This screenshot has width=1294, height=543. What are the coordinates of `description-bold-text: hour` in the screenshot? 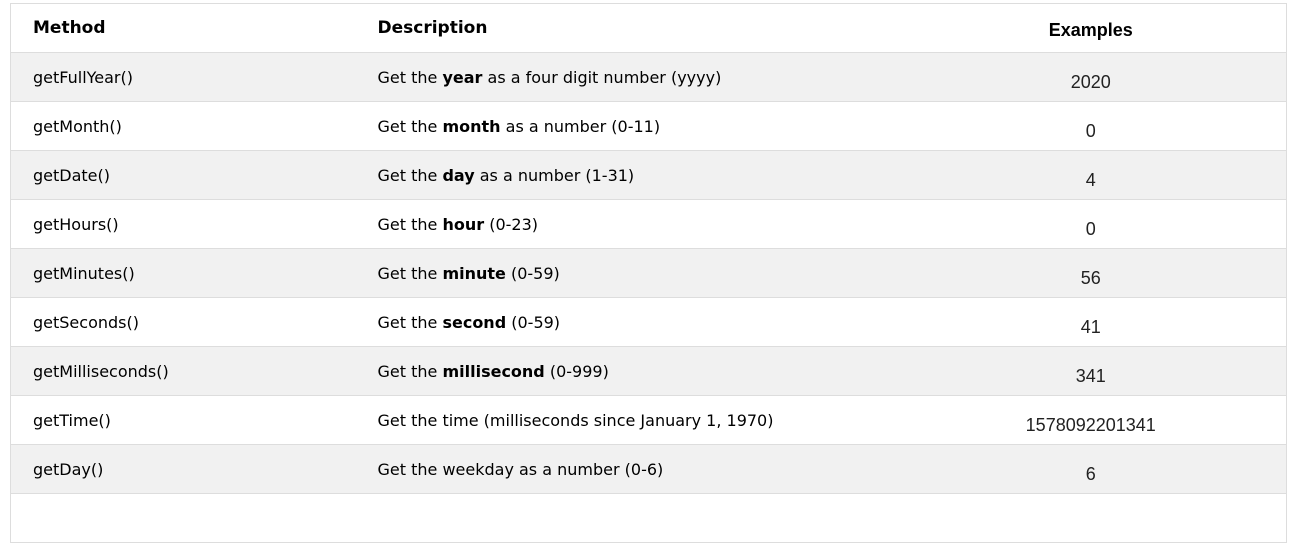 It's located at (463, 224).